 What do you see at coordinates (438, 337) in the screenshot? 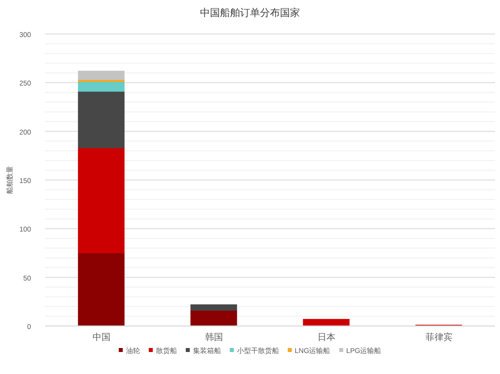
I see `x-tick-label: 菲律宾` at bounding box center [438, 337].